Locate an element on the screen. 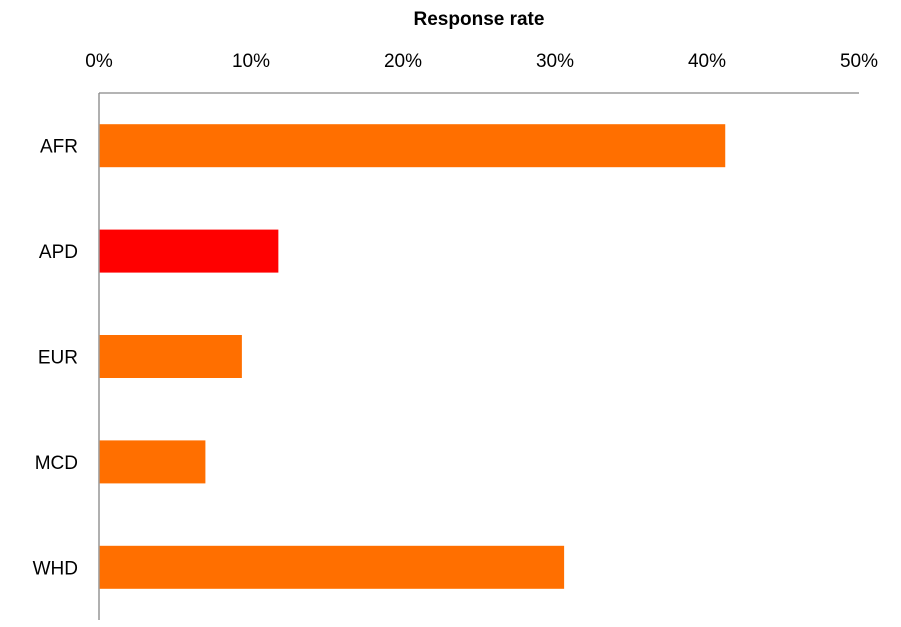 Image resolution: width=901 pixels, height=627 pixels. x-tick-label: 10% is located at coordinates (251, 61).